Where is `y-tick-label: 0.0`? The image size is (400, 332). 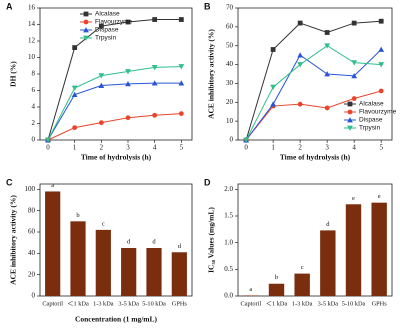
y-tick-label: 0.0 is located at coordinates (228, 296).